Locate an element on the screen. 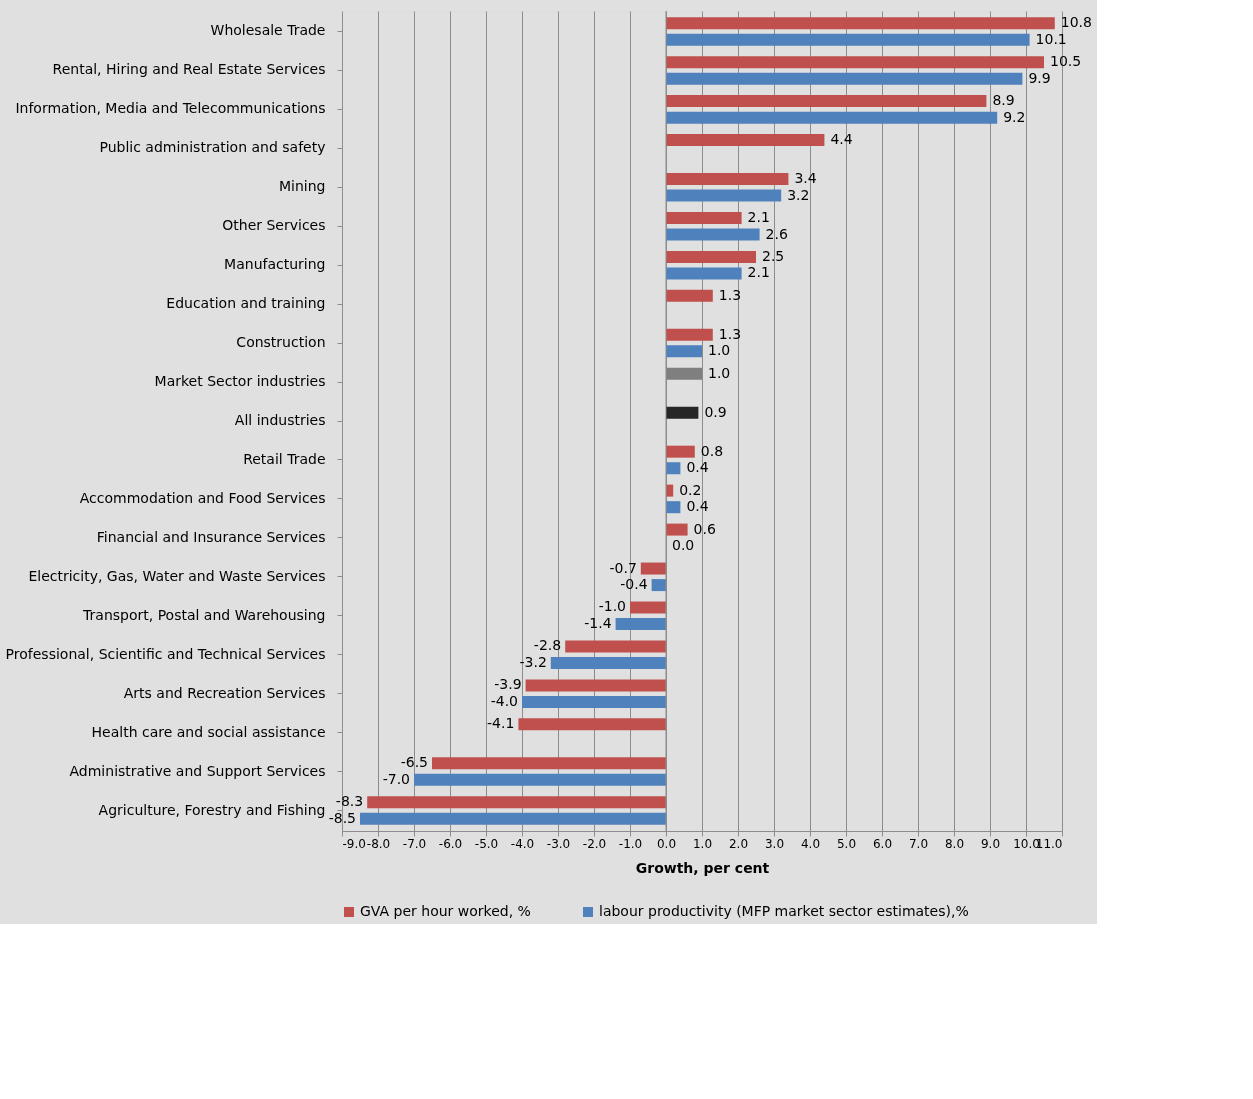 The width and height of the screenshot is (1253, 1099). data-label: 3.4 is located at coordinates (805, 177).